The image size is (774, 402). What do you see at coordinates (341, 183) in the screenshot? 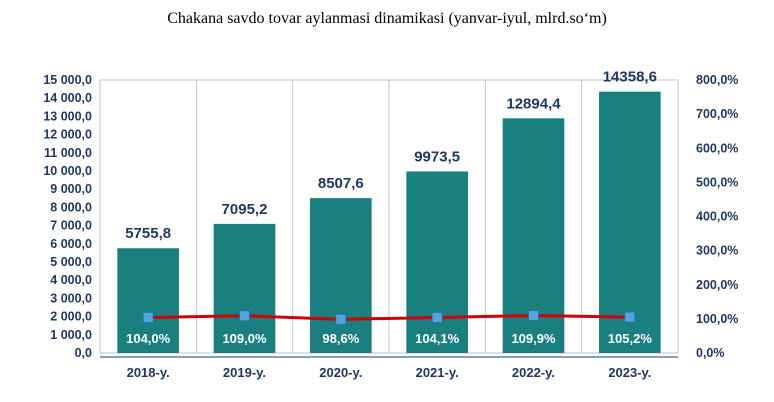
I see `bar-value-label: 8507,6` at bounding box center [341, 183].